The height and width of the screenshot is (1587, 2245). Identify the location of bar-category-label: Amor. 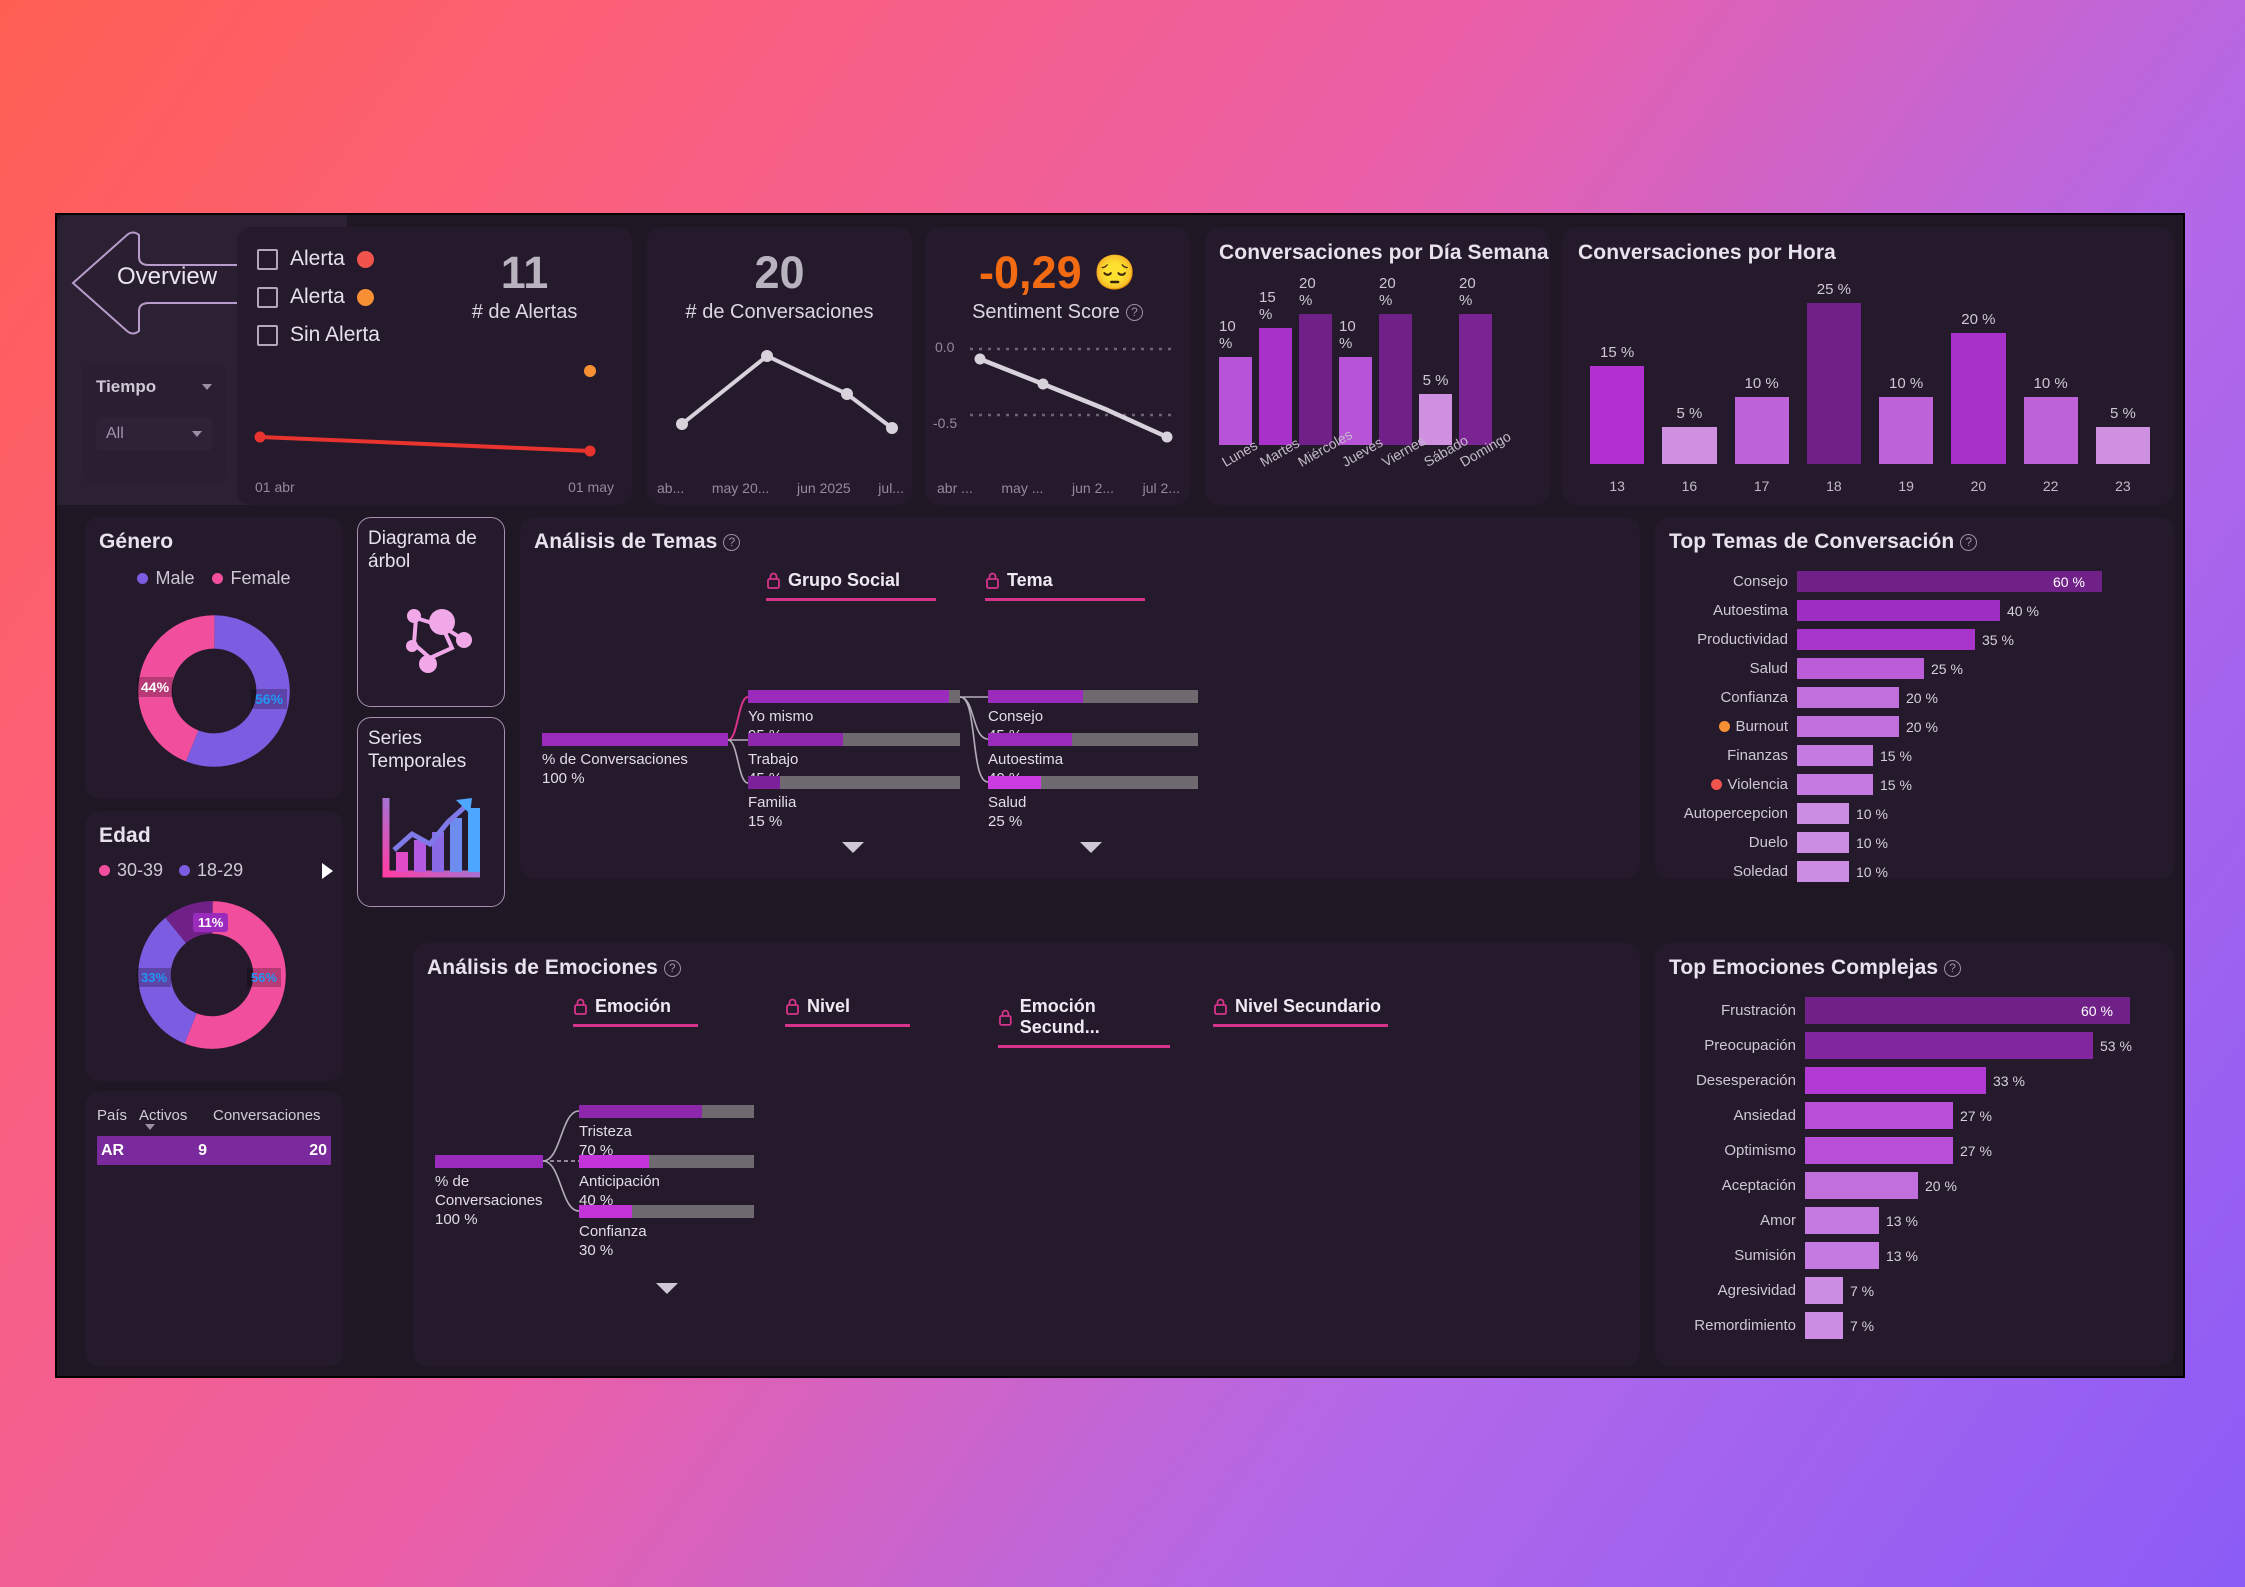
(1778, 1220).